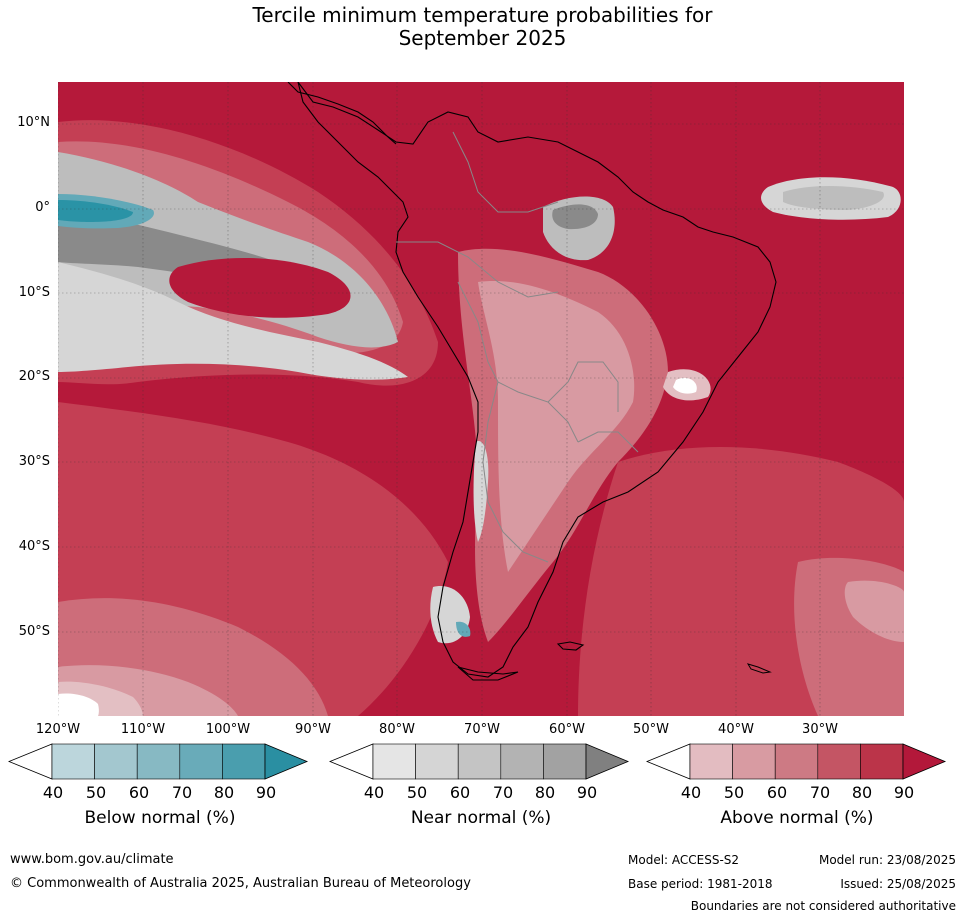  What do you see at coordinates (417, 792) in the screenshot?
I see `cb-near-tick-50: 50` at bounding box center [417, 792].